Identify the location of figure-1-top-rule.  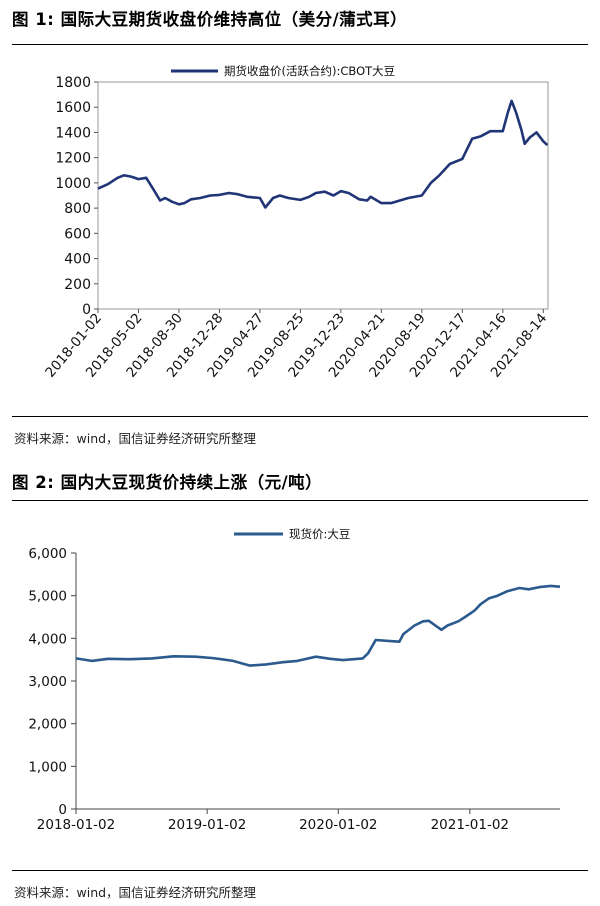
(300, 44).